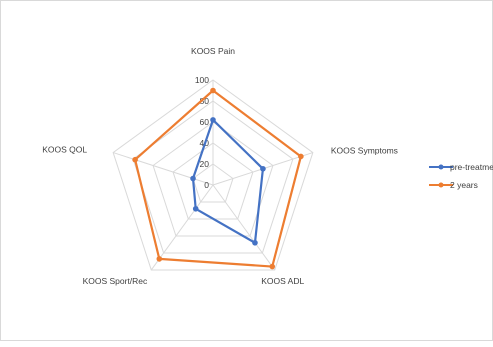 The image size is (493, 347). Describe the element at coordinates (213, 120) in the screenshot. I see `data-point-pre-treatme-koos-pain` at that location.